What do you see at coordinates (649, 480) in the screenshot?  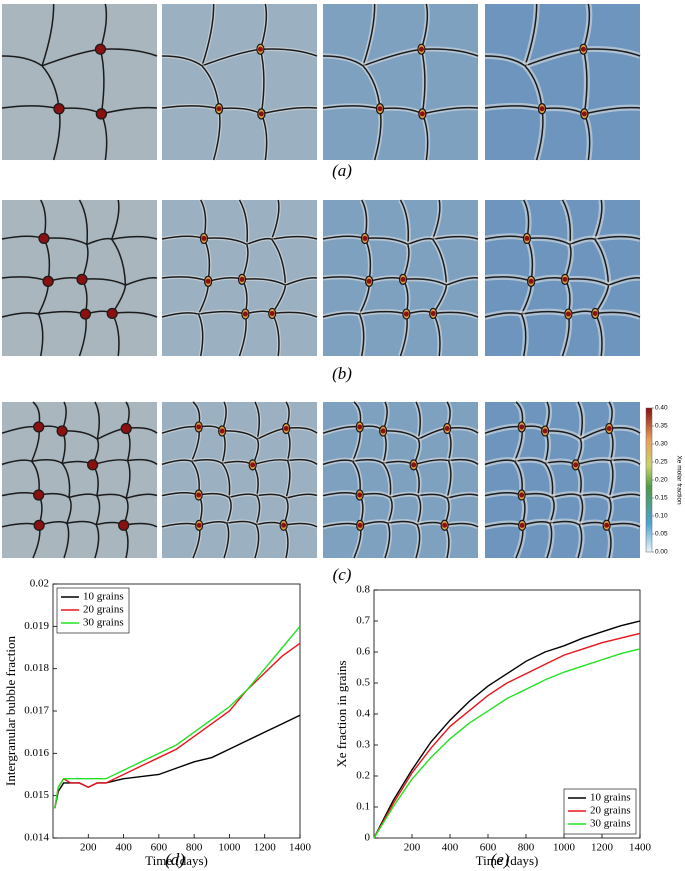 I see `colorbar` at bounding box center [649, 480].